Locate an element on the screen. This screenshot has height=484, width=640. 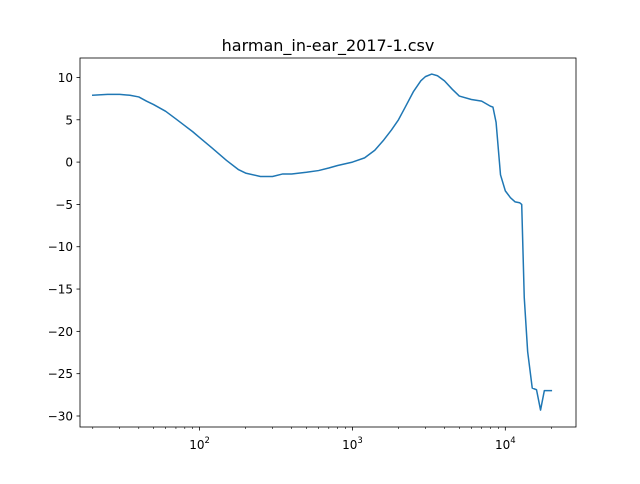
y-tick-label: −30 is located at coordinates (60, 416).